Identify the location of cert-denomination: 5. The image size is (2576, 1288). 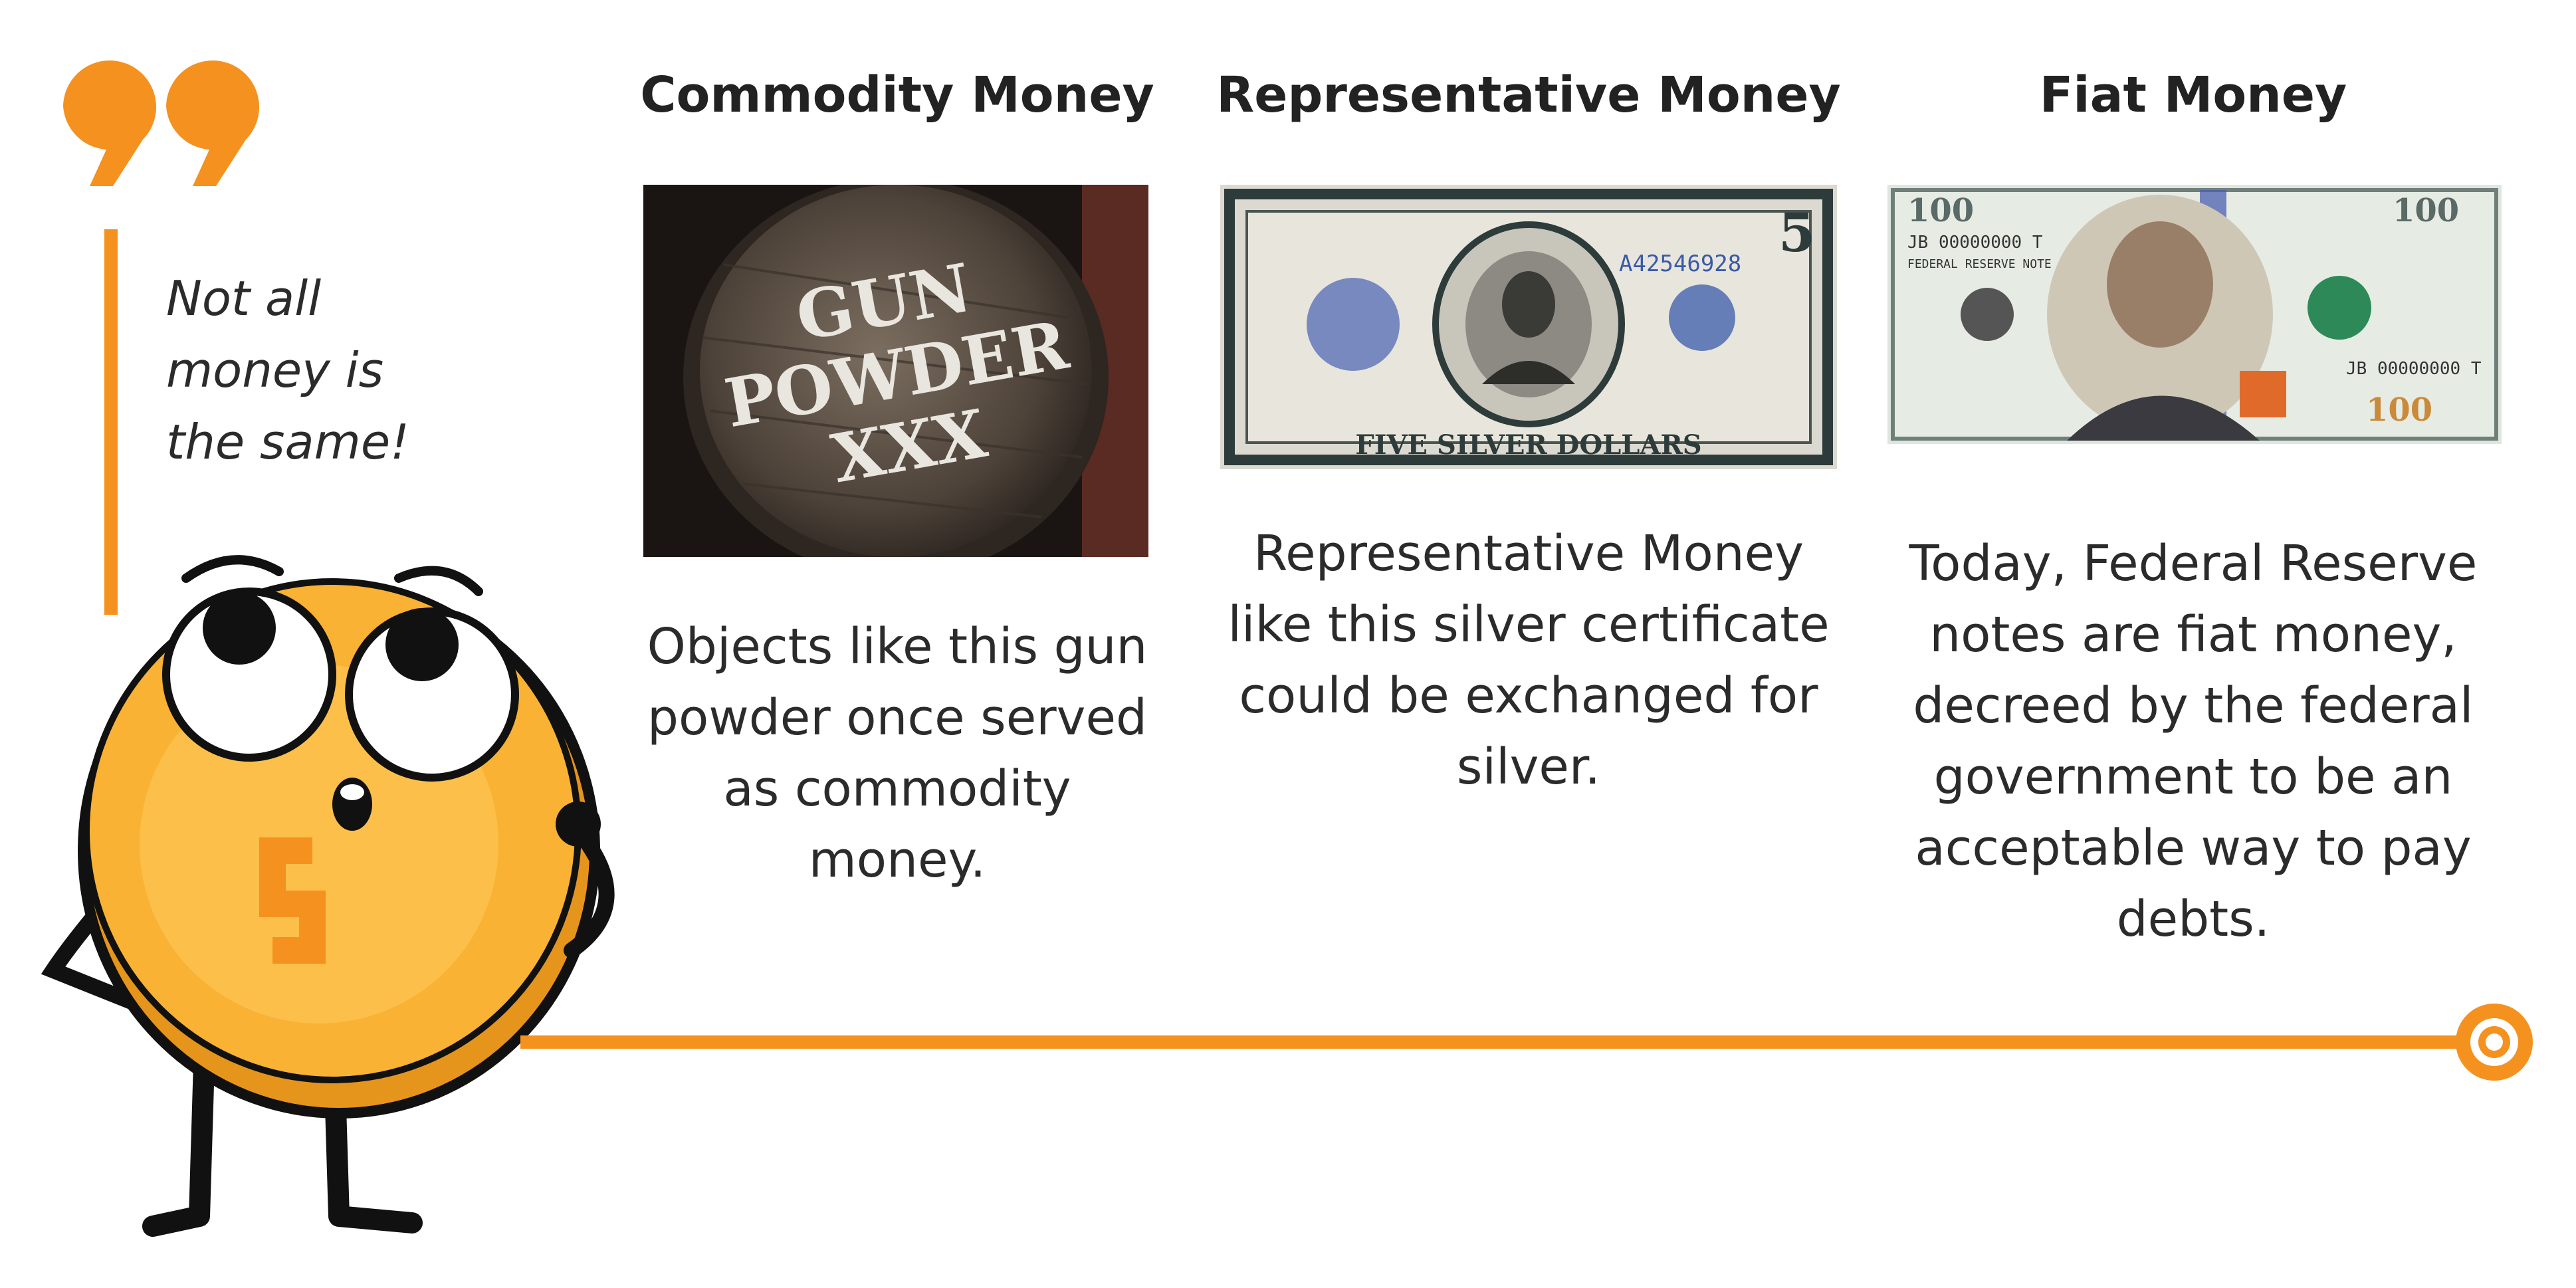
(1797, 232).